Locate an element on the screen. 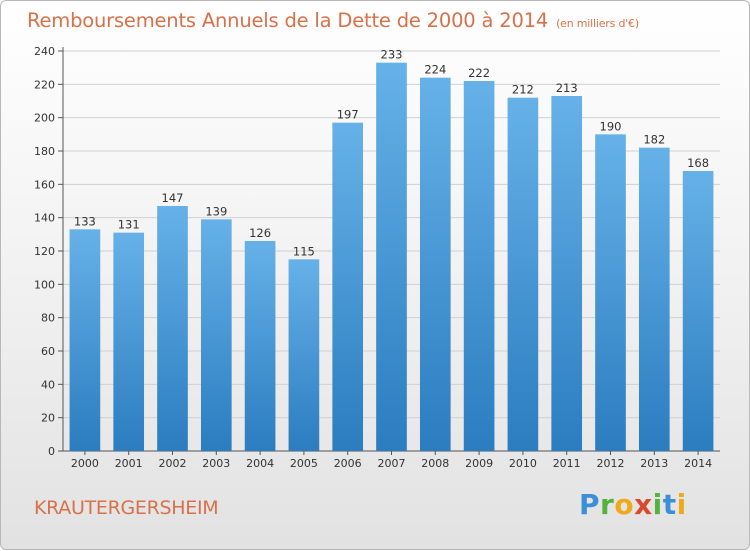 The image size is (750, 551). bar-value-label: 222 is located at coordinates (479, 73).